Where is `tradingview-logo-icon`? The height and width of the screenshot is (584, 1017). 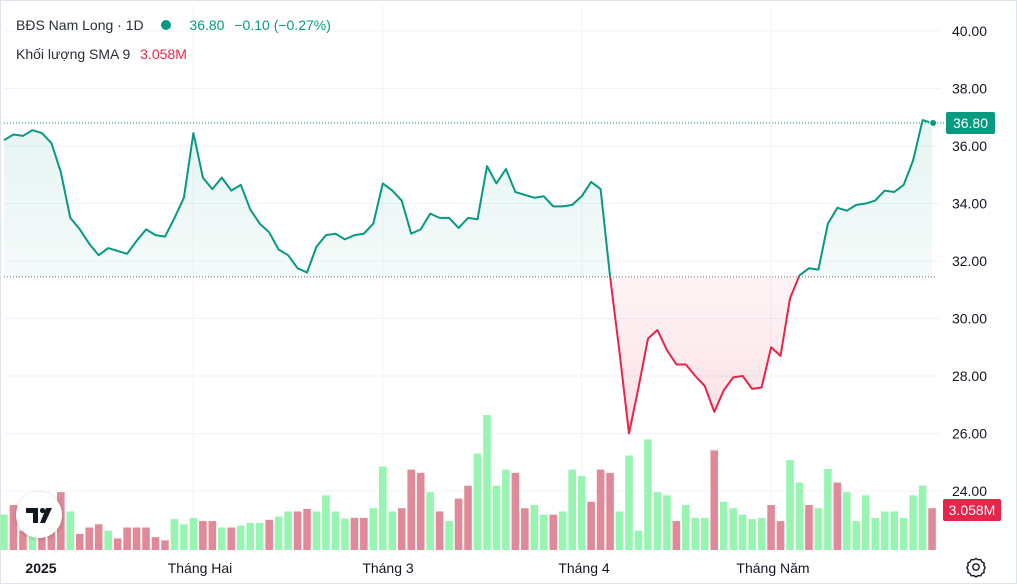
tradingview-logo-icon is located at coordinates (39, 515).